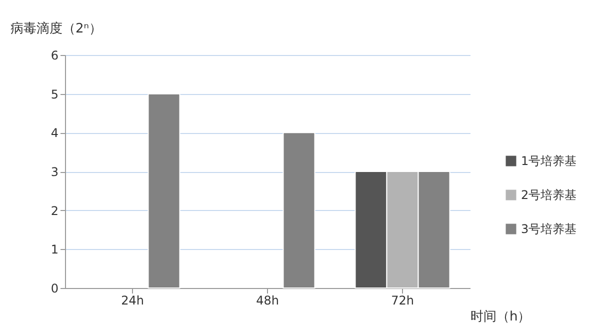 This screenshot has height=335, width=600. What do you see at coordinates (549, 229) in the screenshot?
I see `legend-label: 3号培养基` at bounding box center [549, 229].